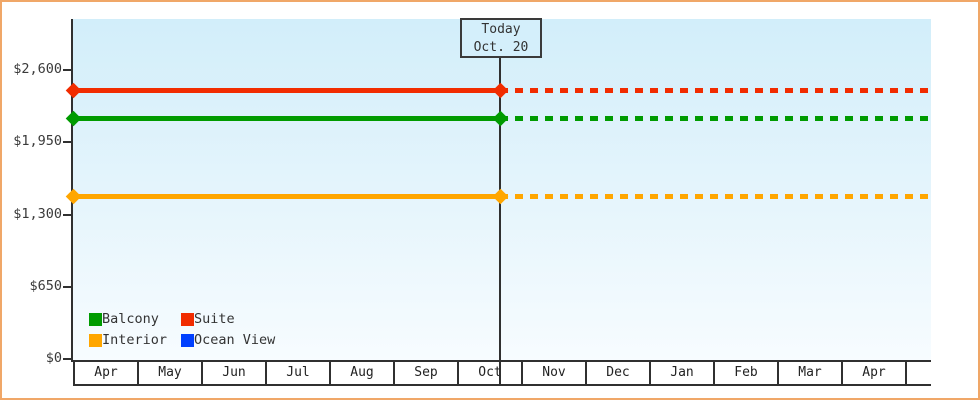  I want to click on month-cell-sep: Sep, so click(425, 373).